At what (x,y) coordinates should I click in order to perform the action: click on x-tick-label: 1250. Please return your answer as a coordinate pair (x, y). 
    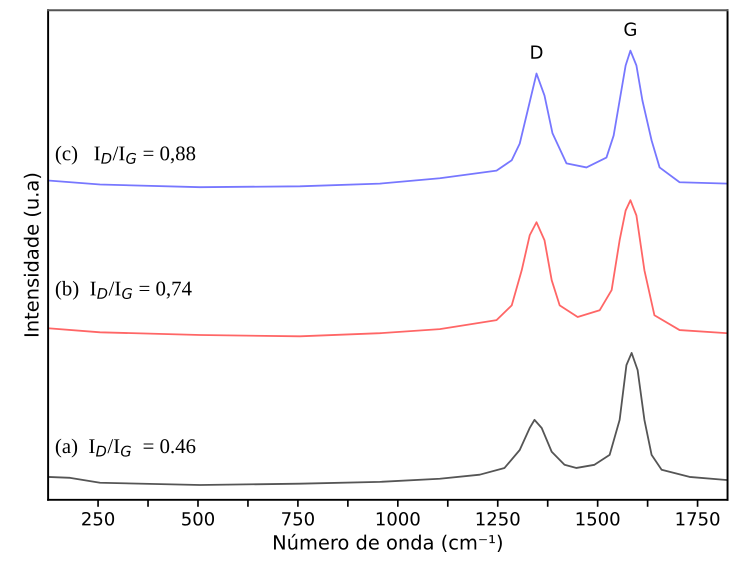
    Looking at the image, I should click on (498, 519).